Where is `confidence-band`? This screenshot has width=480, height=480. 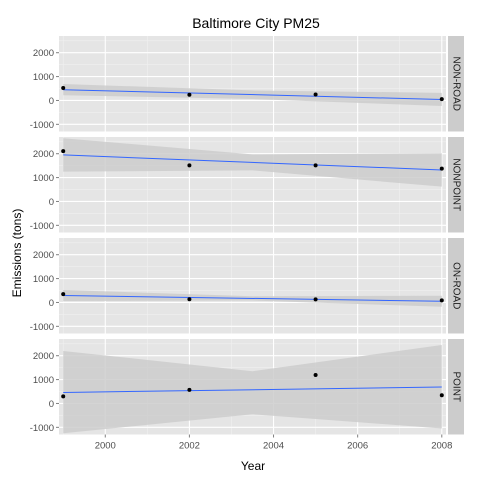 confidence-band is located at coordinates (252, 389).